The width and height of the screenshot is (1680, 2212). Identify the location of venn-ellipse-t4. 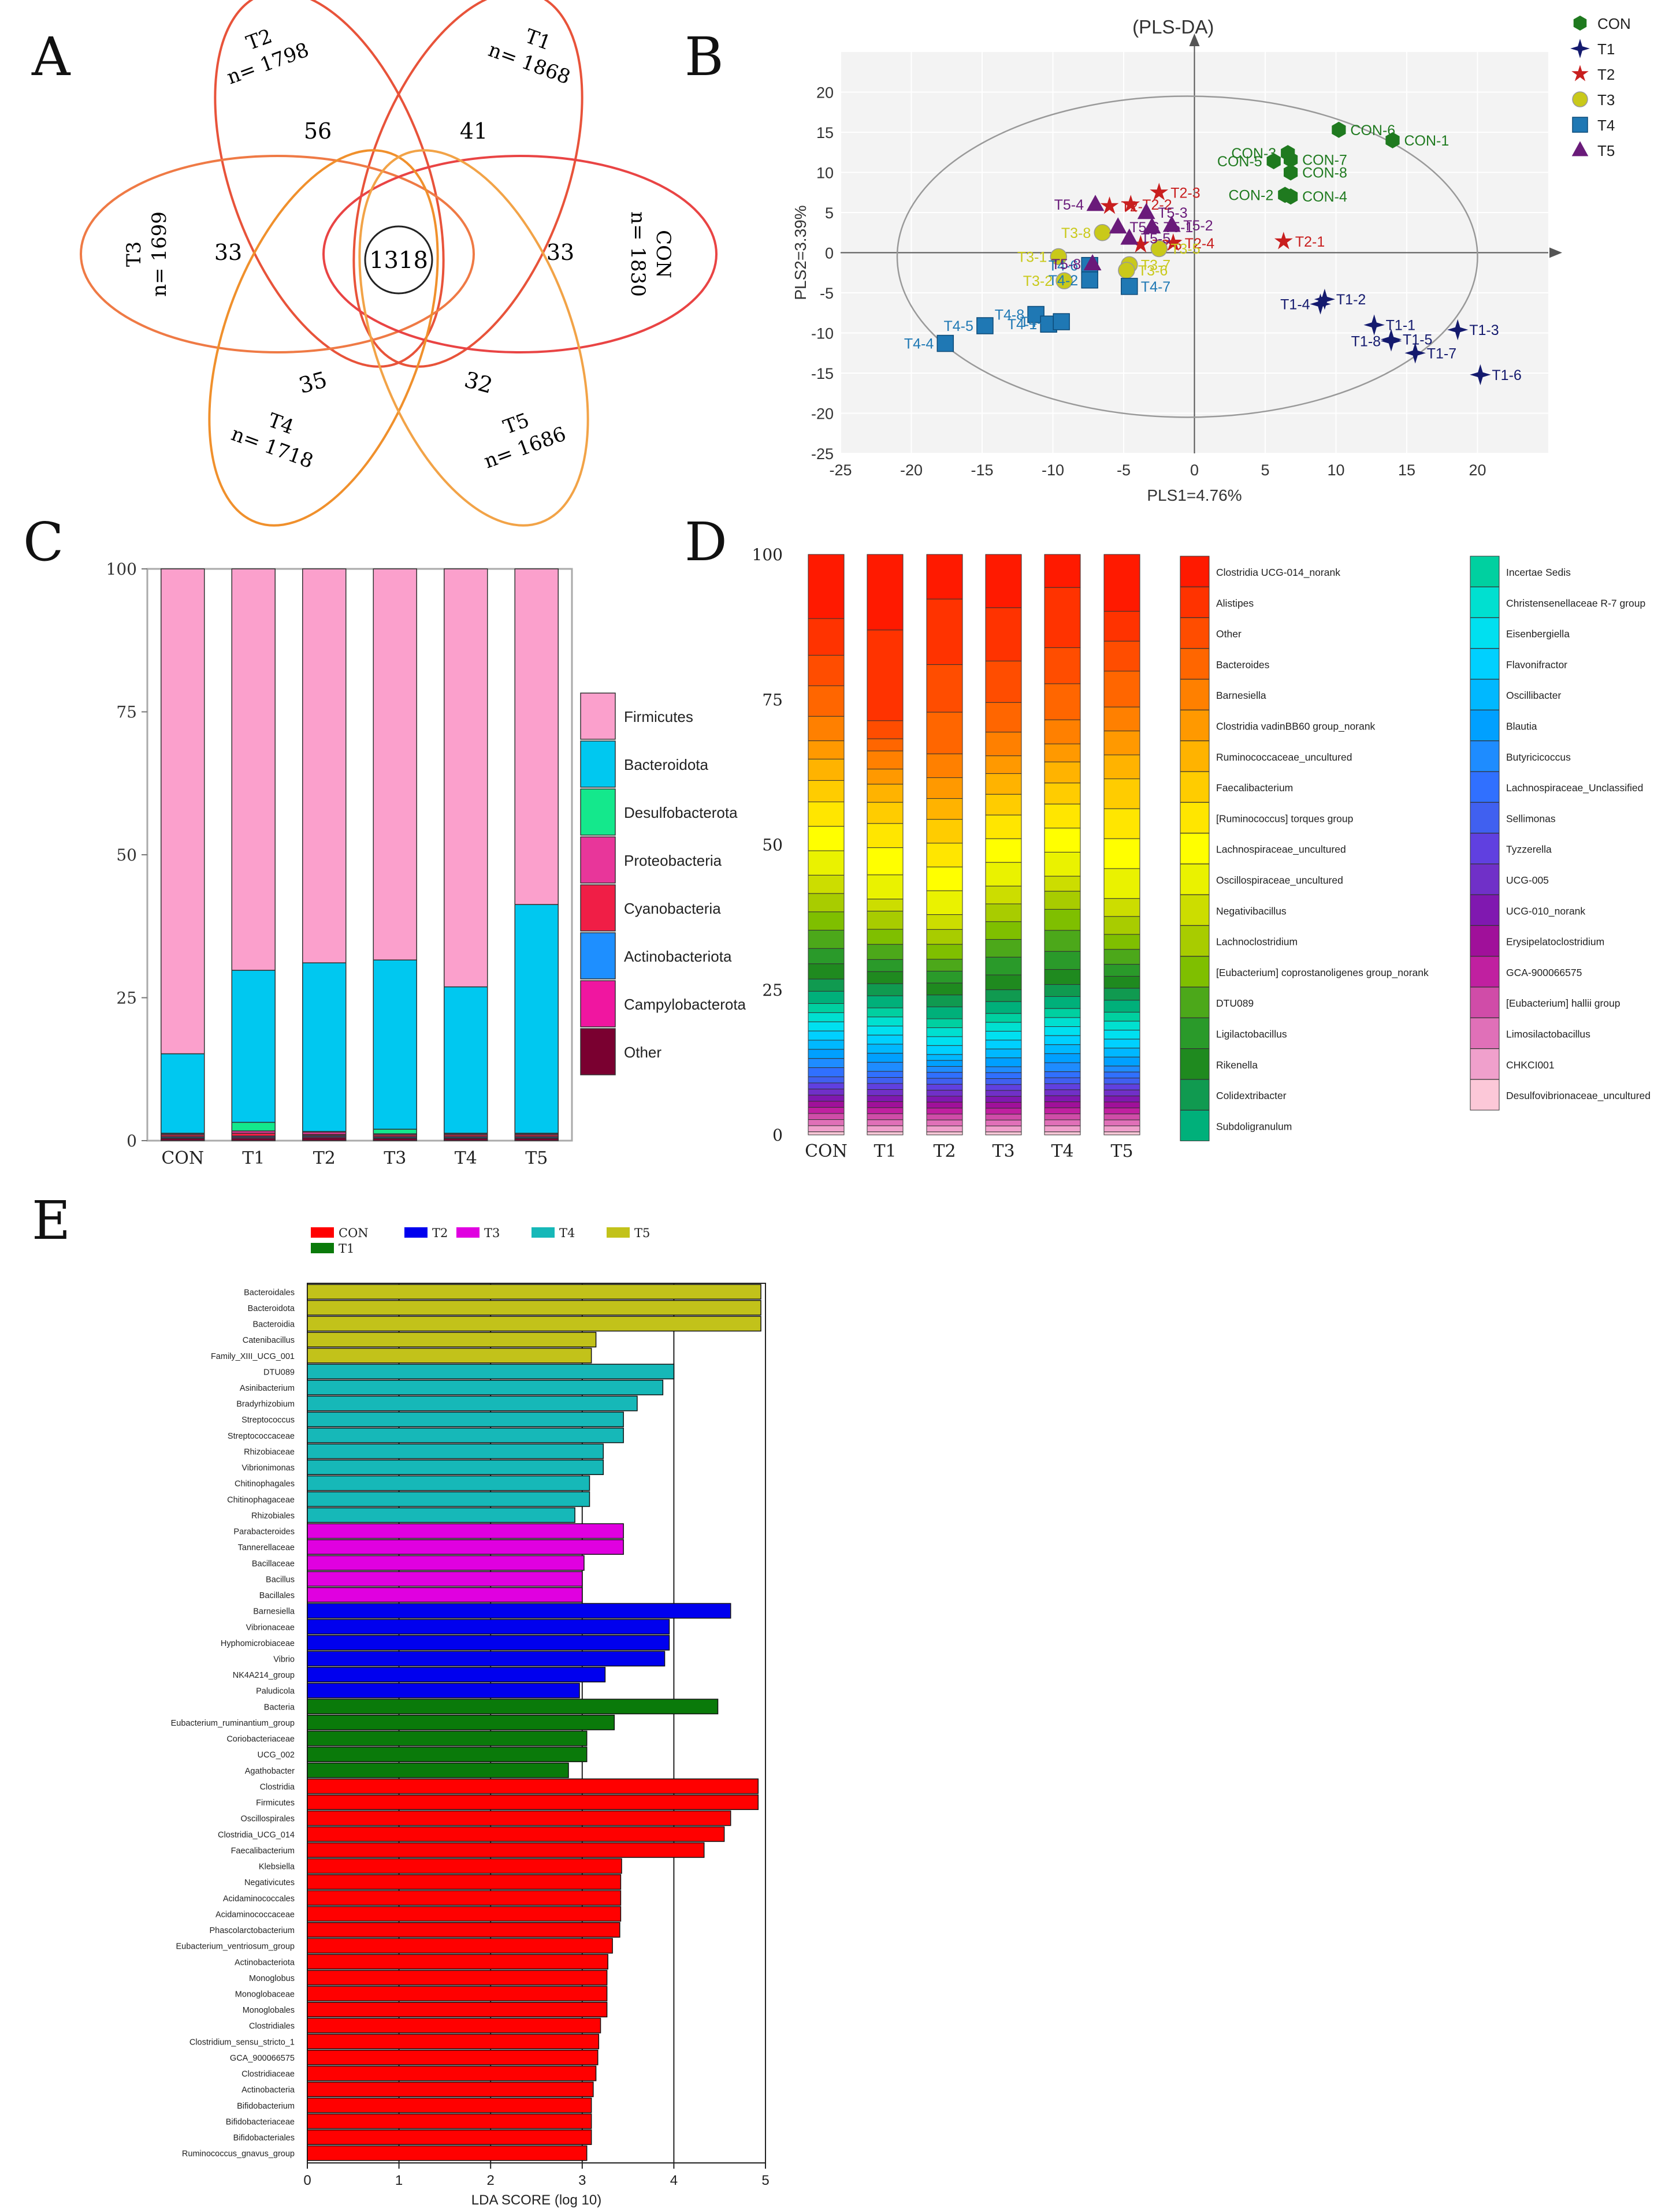
(323, 338).